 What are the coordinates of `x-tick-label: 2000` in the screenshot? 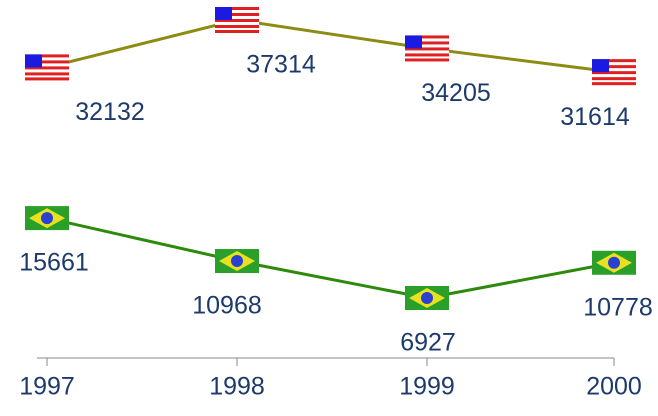 It's located at (614, 387).